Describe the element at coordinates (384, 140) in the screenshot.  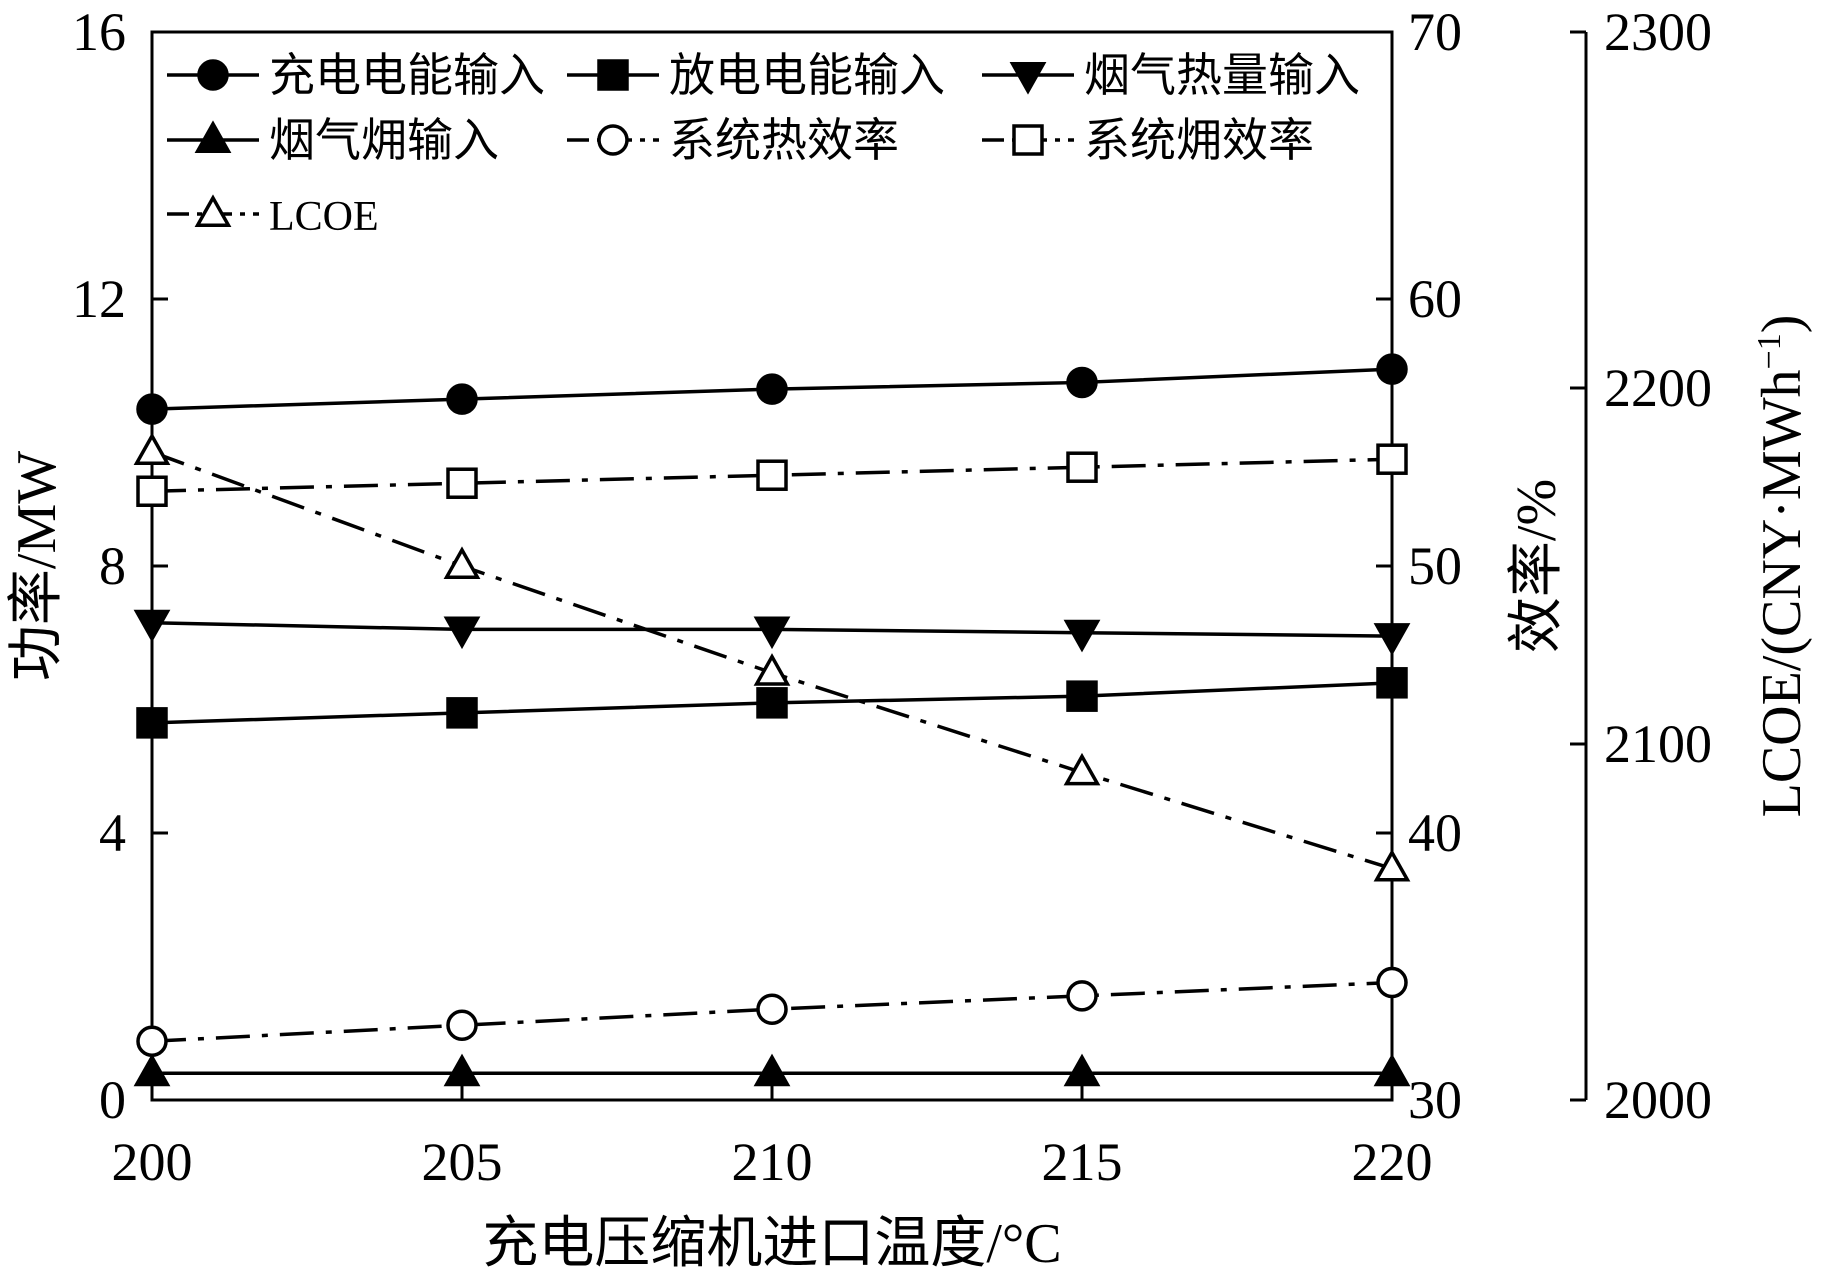
I see `legend-label: 烟气㶲输入` at that location.